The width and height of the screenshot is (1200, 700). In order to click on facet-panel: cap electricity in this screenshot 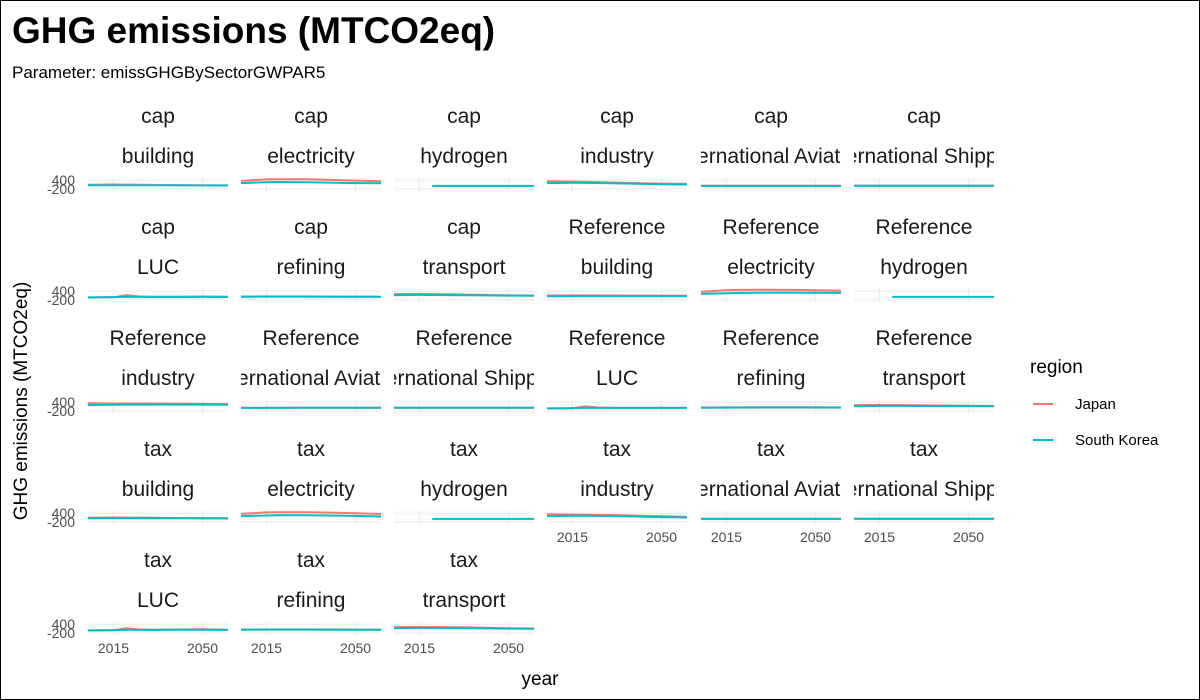, I will do `click(311, 148)`.